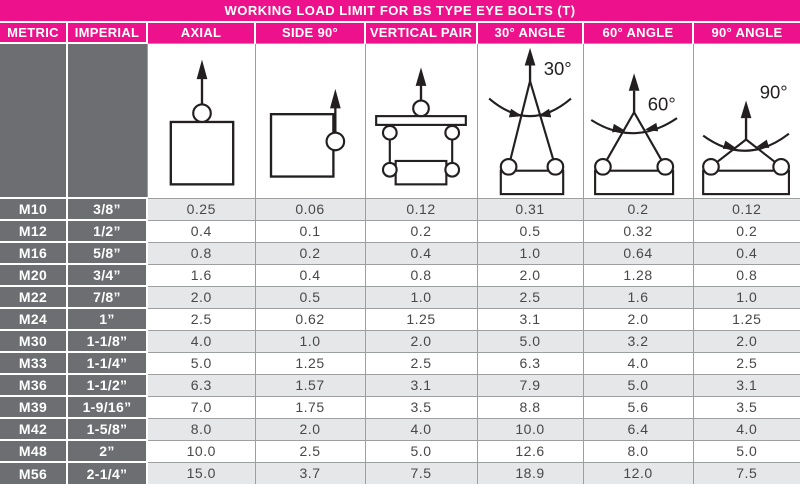  Describe the element at coordinates (106, 274) in the screenshot. I see `imperial-size-cell: 3/4”` at that location.